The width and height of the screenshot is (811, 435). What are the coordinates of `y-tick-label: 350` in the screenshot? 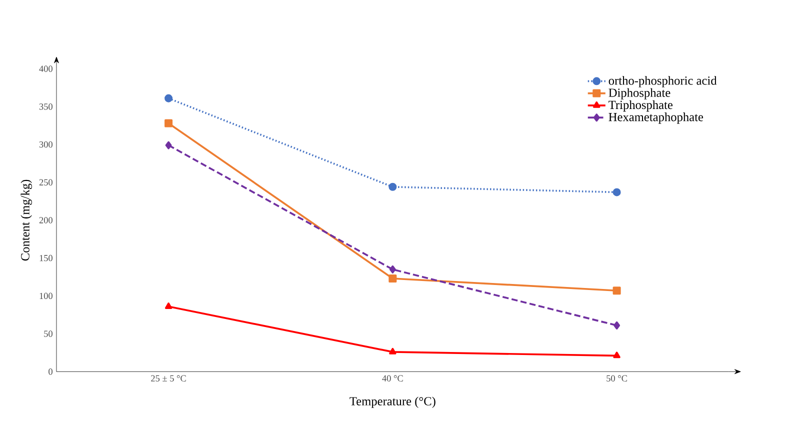 It's located at (45, 106).